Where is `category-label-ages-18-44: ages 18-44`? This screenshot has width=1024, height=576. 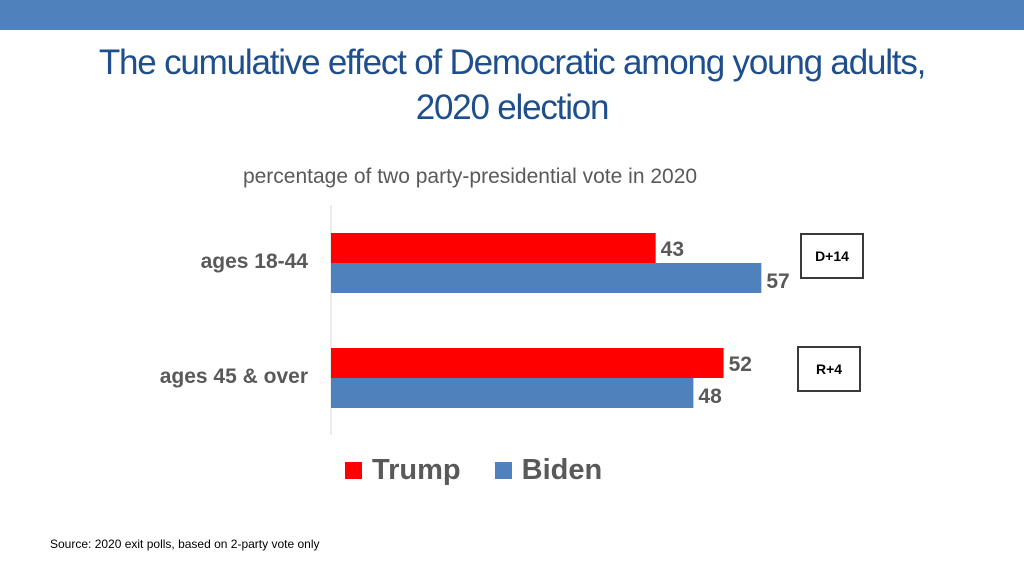
category-label-ages-18-44: ages 18-44 is located at coordinates (254, 261).